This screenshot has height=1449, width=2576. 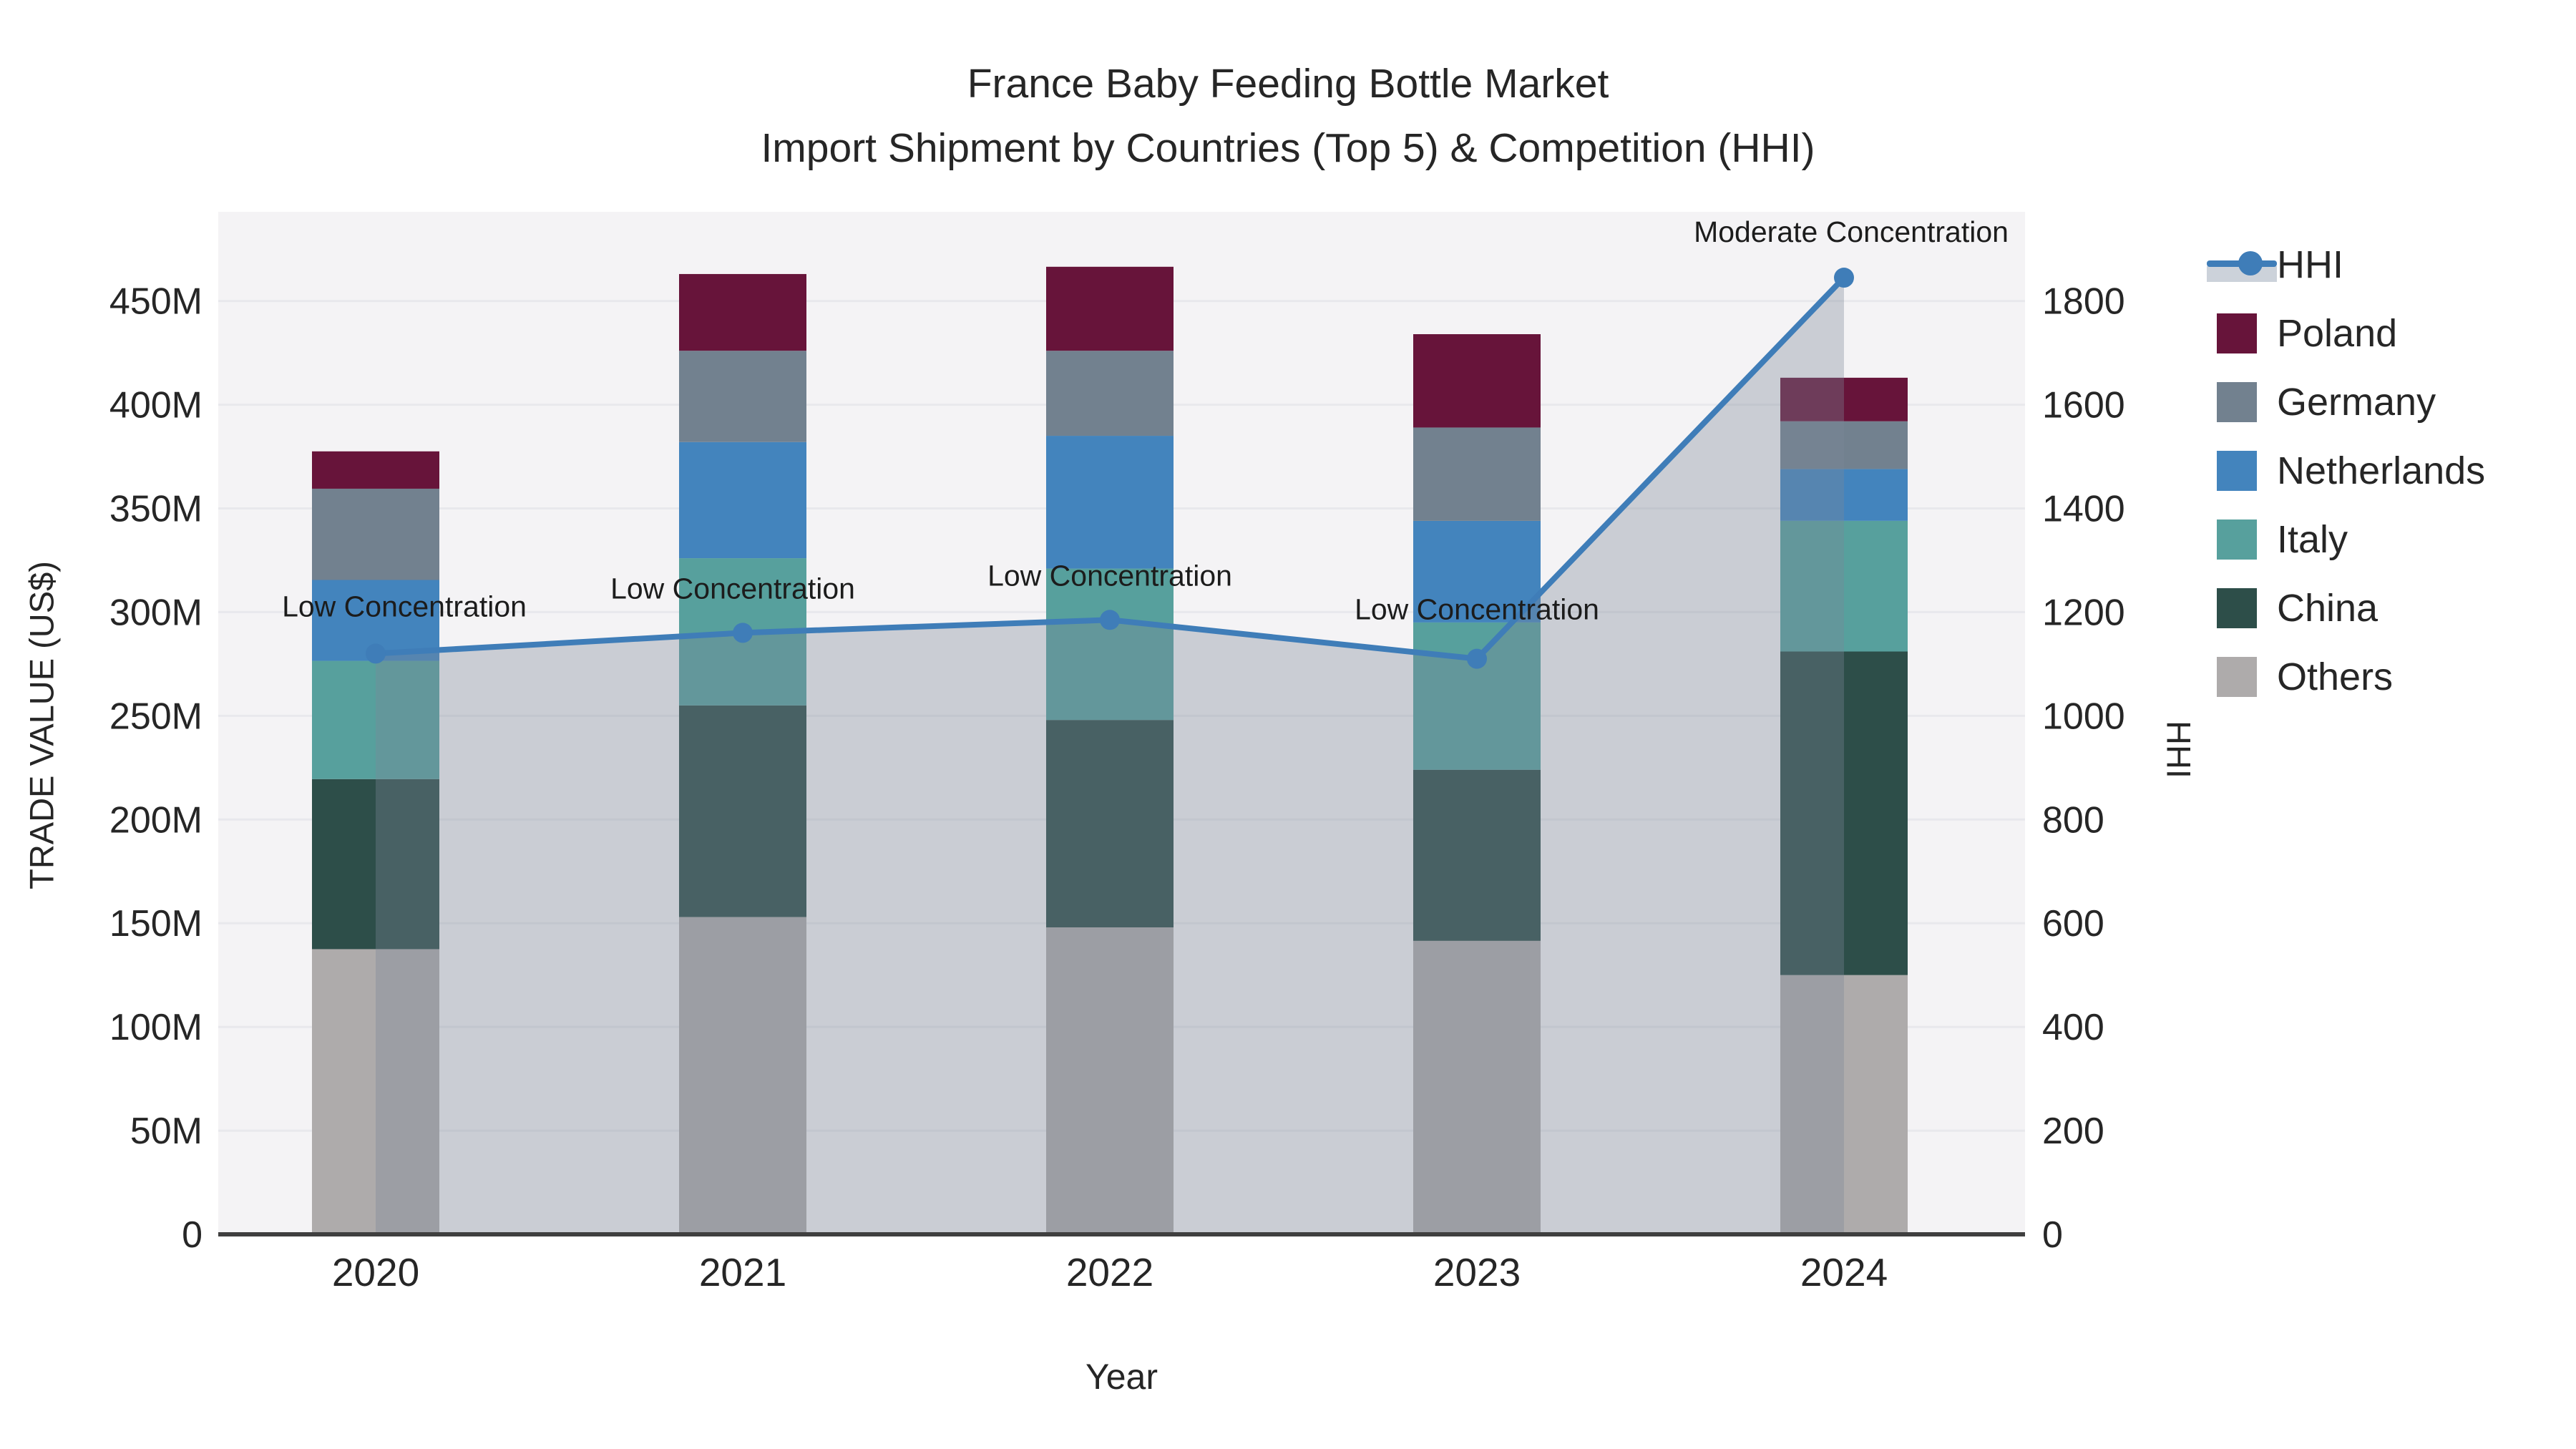 What do you see at coordinates (156, 716) in the screenshot?
I see `y-left-tick-label: 250M` at bounding box center [156, 716].